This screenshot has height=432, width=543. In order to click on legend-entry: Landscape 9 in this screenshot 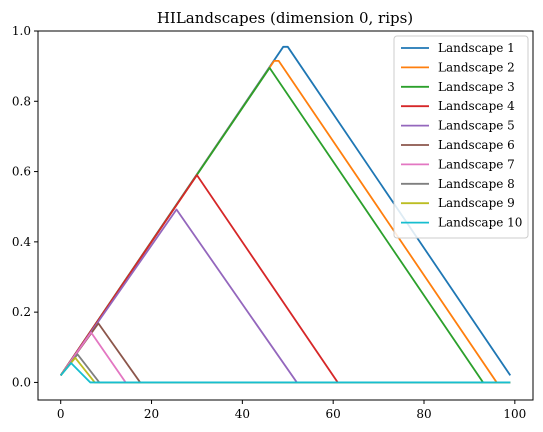, I will do `click(458, 203)`.